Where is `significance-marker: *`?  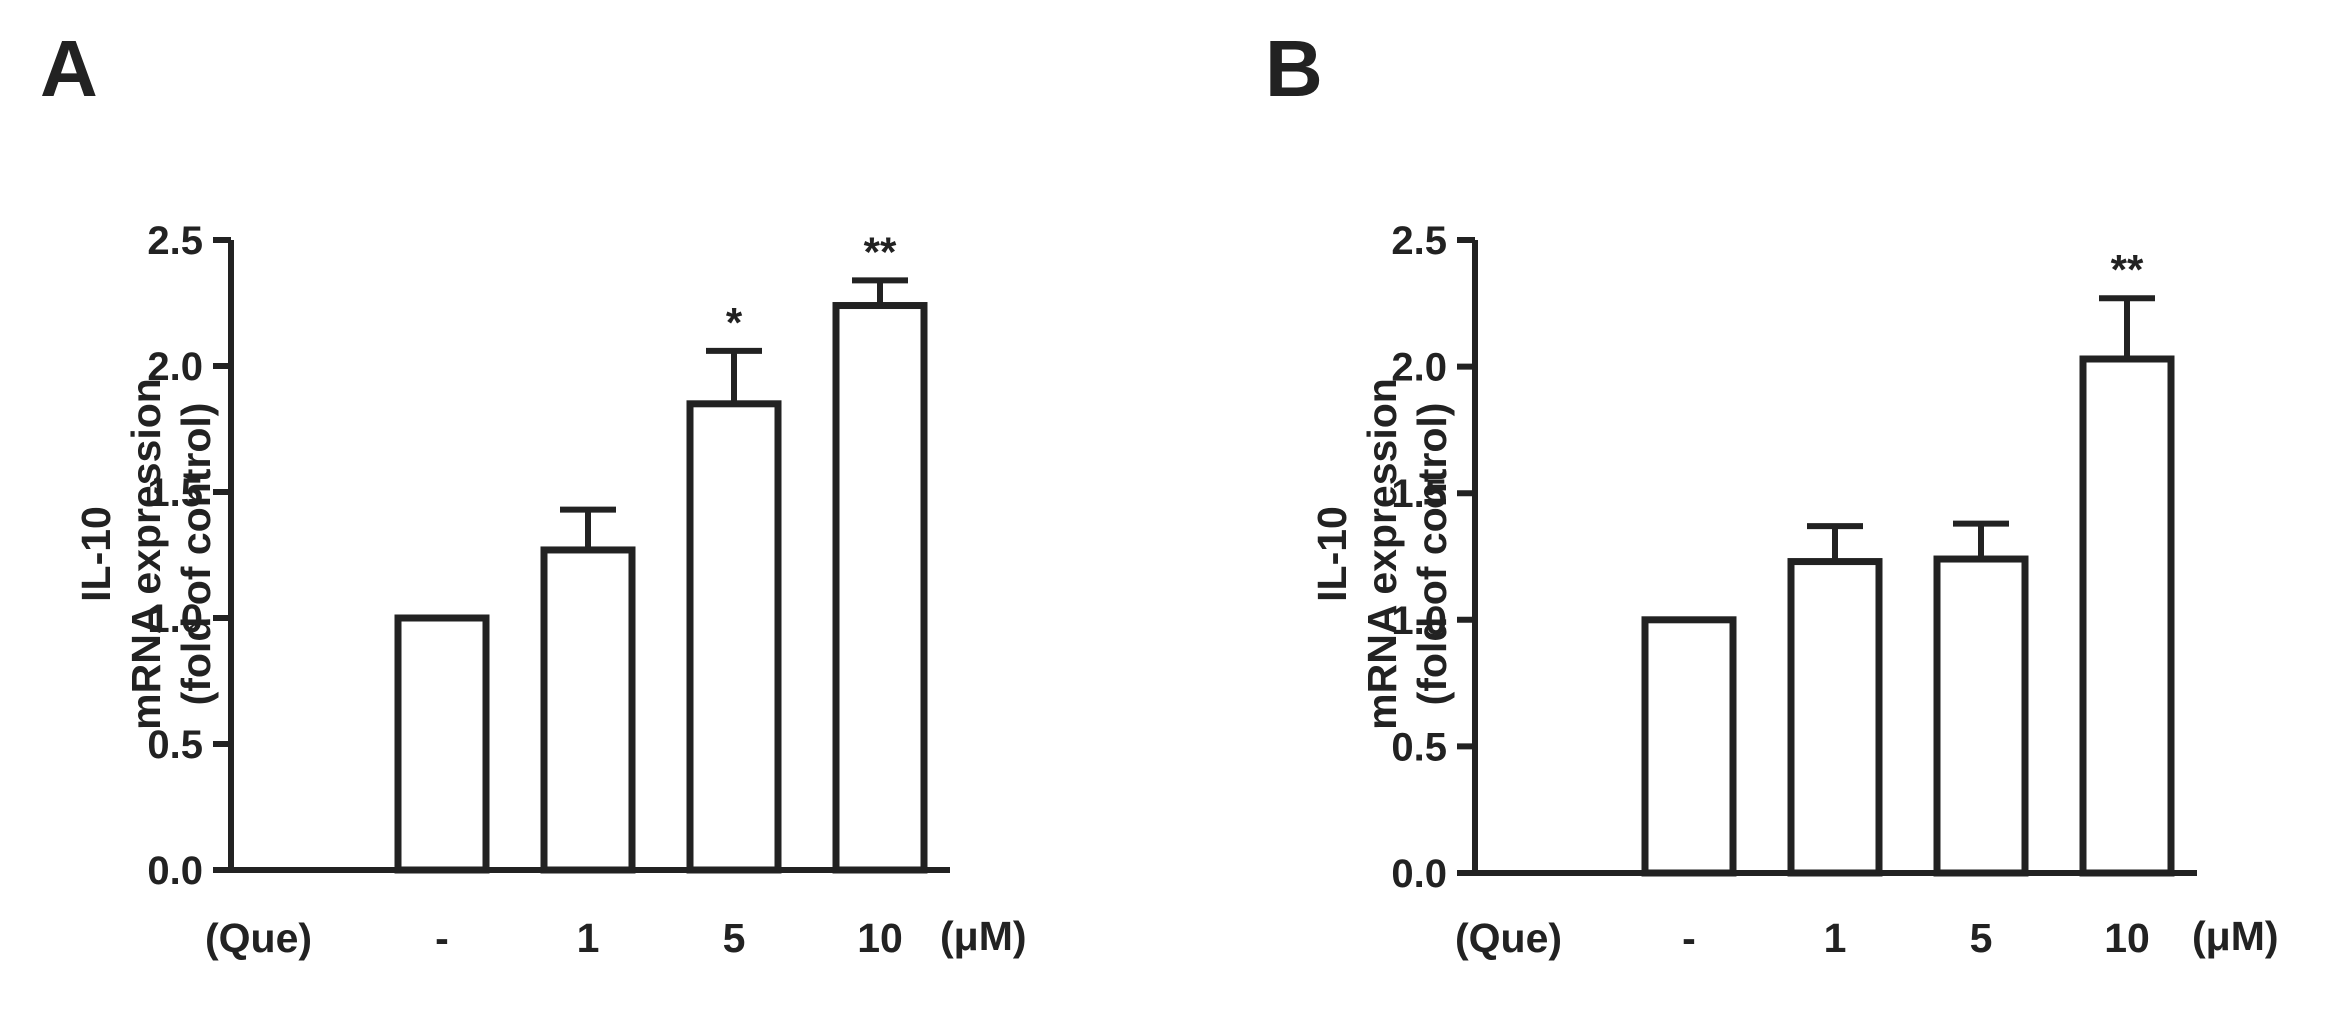
significance-marker: * is located at coordinates (734, 322).